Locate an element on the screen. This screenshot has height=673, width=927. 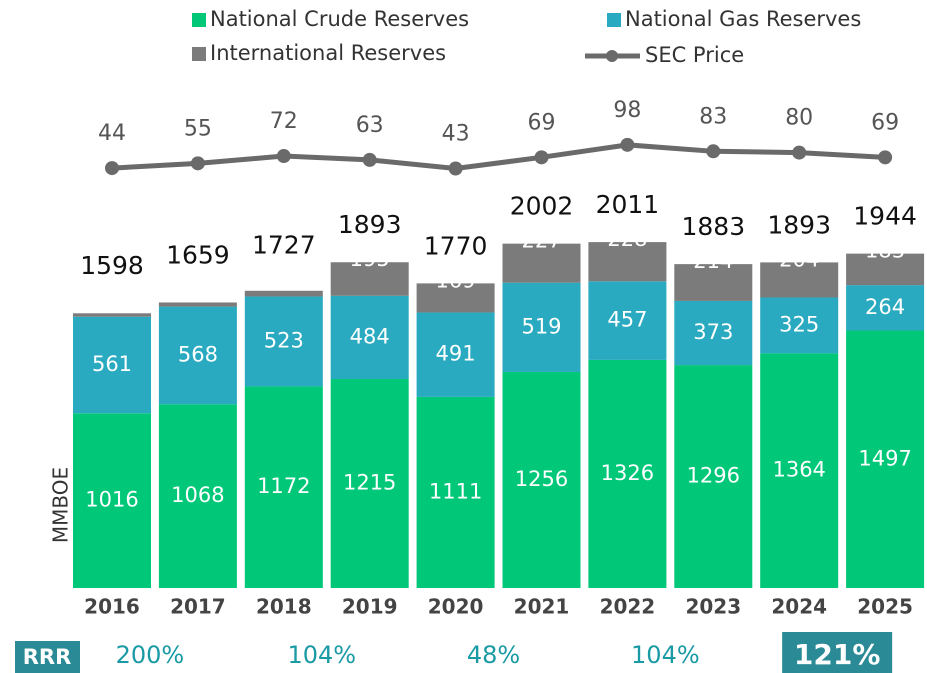
rrr-highlight is located at coordinates (837, 652).